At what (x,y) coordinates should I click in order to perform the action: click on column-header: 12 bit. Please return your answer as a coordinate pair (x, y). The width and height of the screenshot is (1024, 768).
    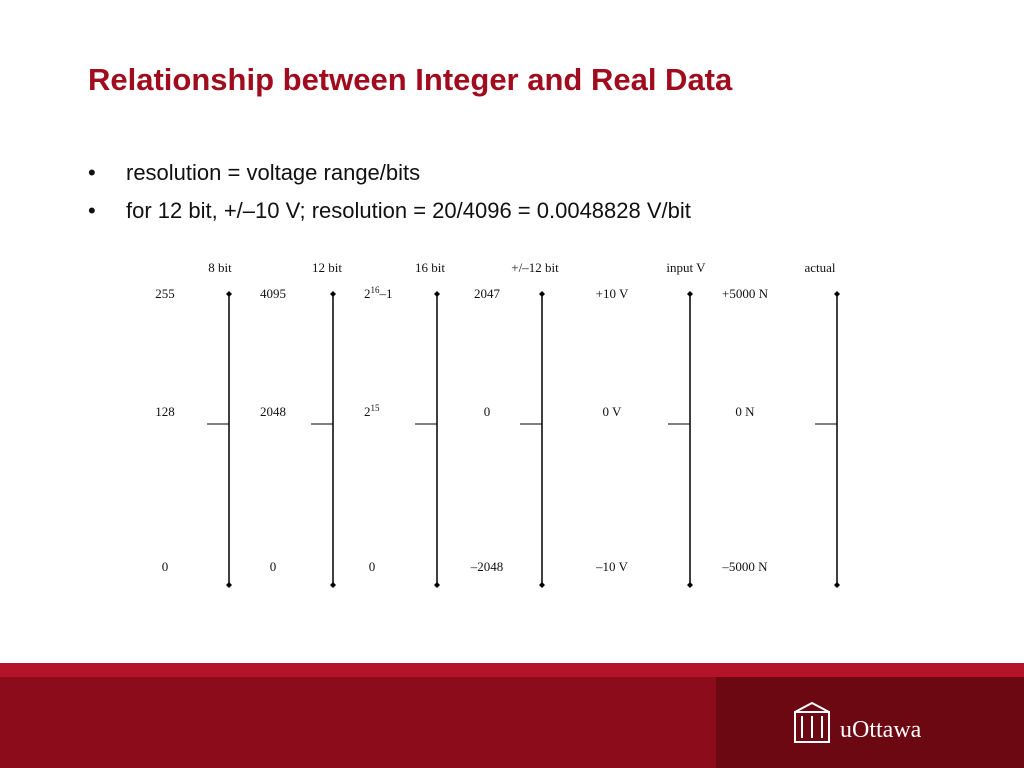
    Looking at the image, I should click on (327, 267).